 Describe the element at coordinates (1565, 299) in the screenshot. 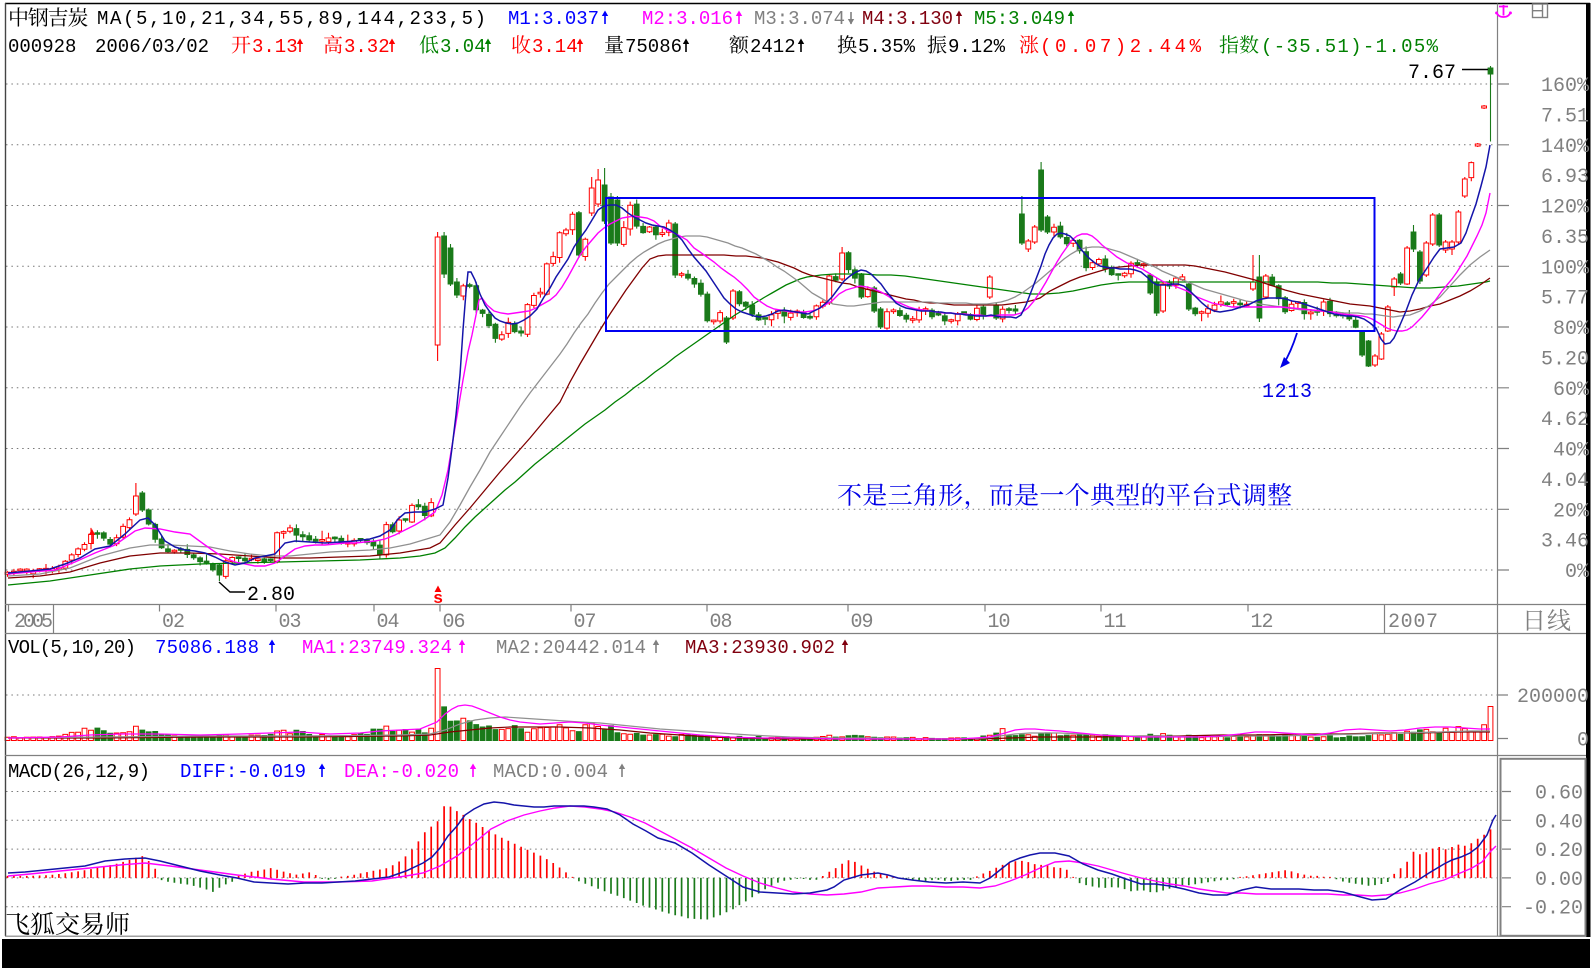

I see `svg-text: 5.77` at that location.